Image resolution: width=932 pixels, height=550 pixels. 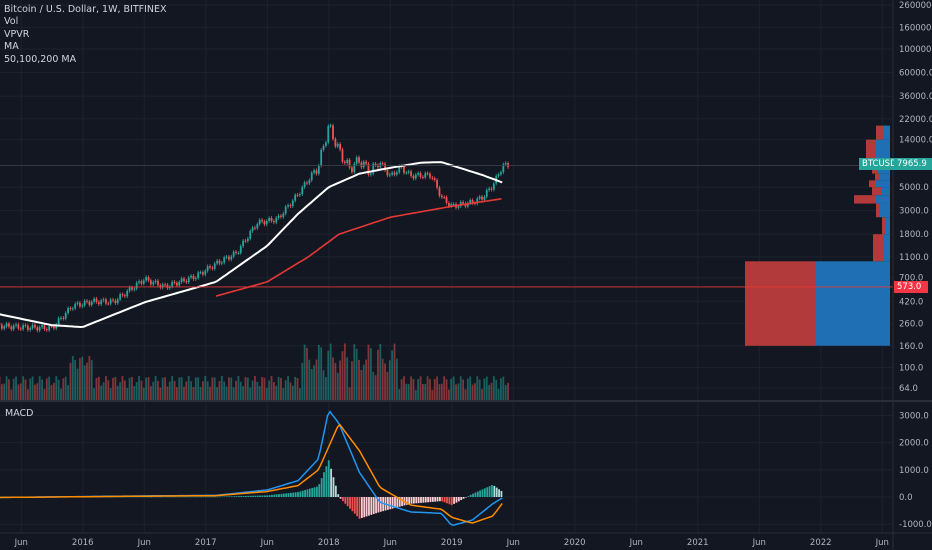 What do you see at coordinates (390, 543) in the screenshot?
I see `time-tick-label: Jun` at bounding box center [390, 543].